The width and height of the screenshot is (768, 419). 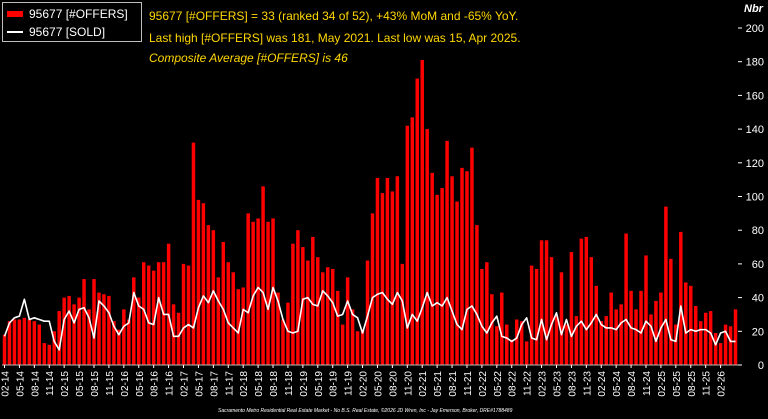 I want to click on y-tick-label: 160, so click(x=755, y=96).